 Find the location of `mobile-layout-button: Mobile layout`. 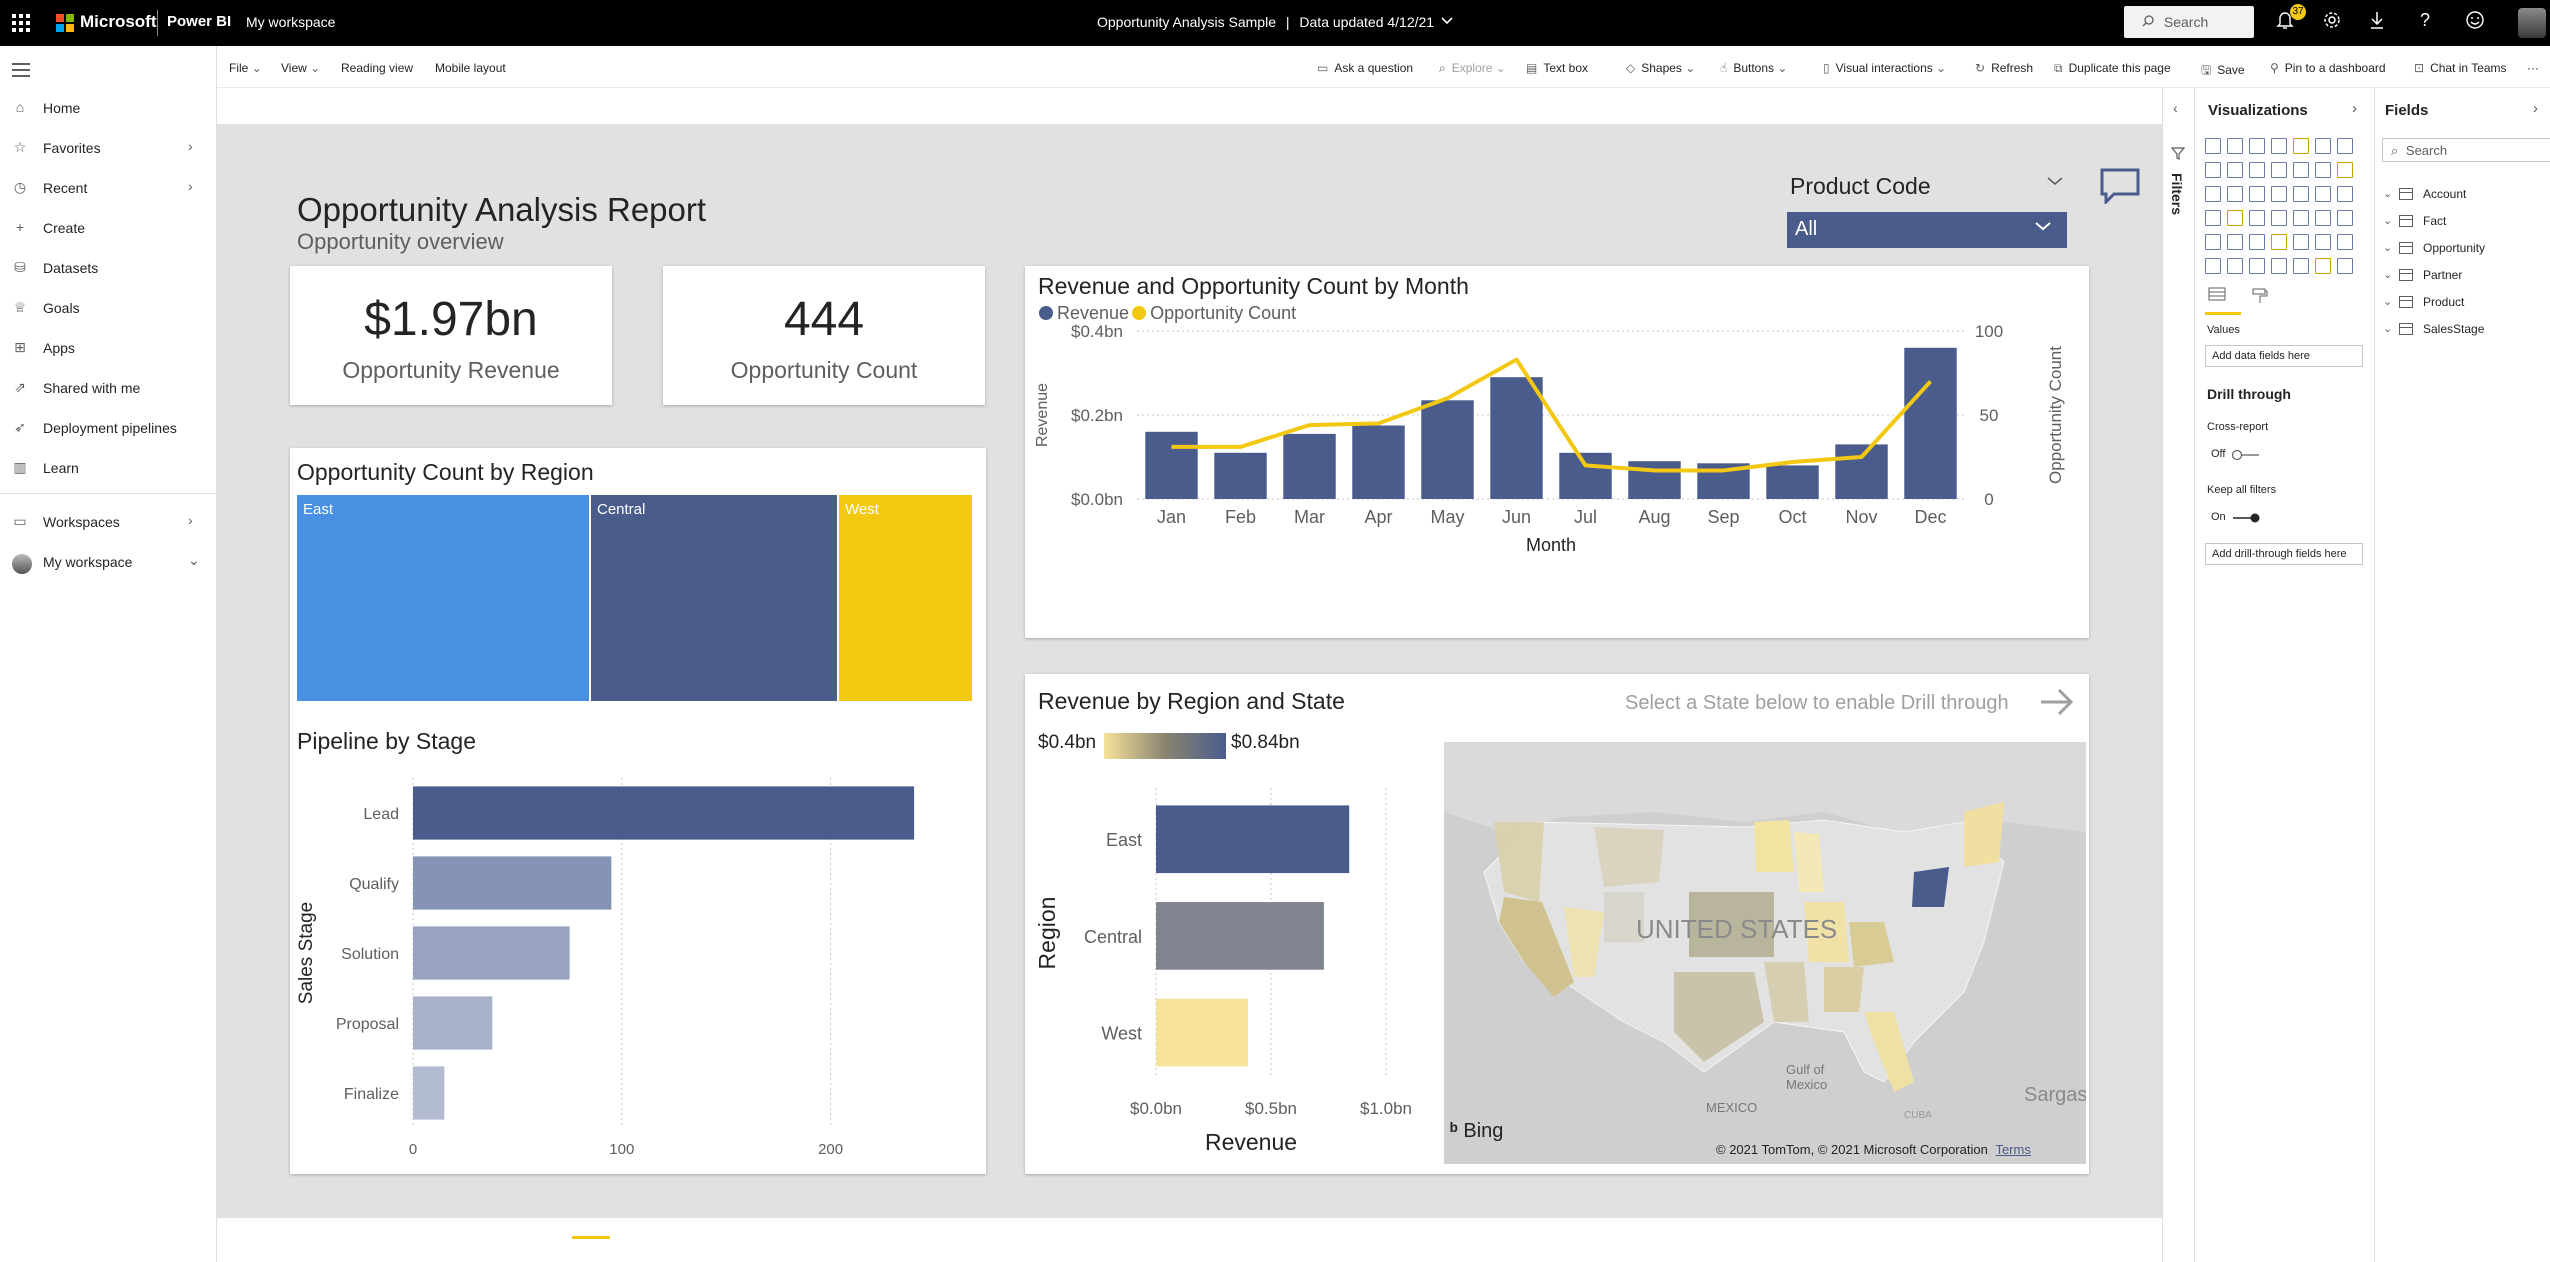

mobile-layout-button: Mobile layout is located at coordinates (470, 68).